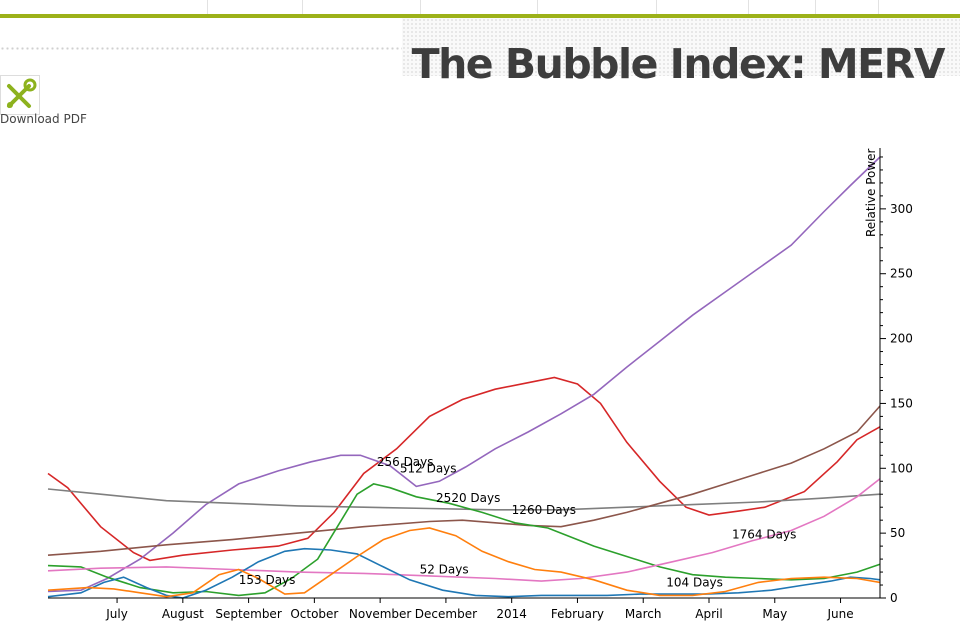  What do you see at coordinates (897, 533) in the screenshot?
I see `y-tick-label: 50` at bounding box center [897, 533].